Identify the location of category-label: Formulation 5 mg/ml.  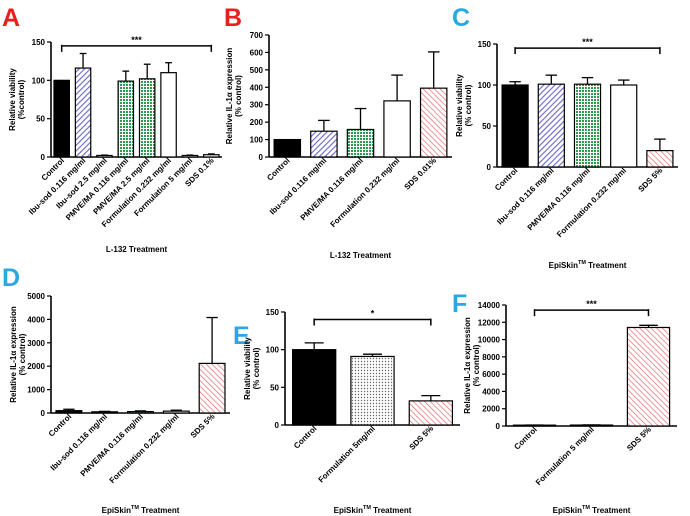
(565, 456).